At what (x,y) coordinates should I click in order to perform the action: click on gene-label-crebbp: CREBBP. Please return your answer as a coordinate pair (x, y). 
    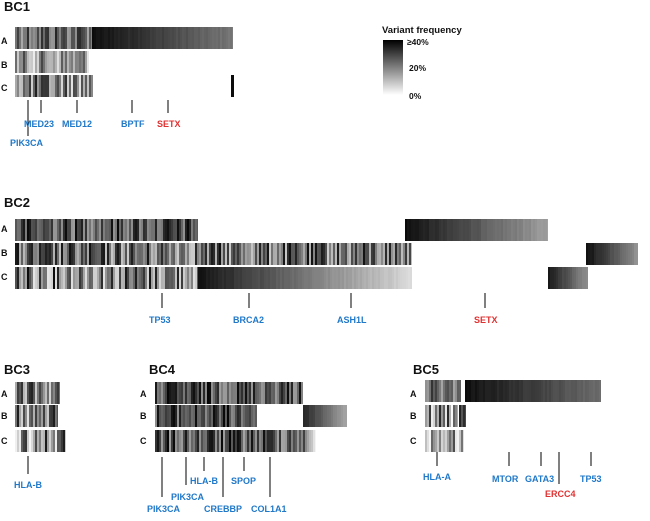
    Looking at the image, I should click on (223, 509).